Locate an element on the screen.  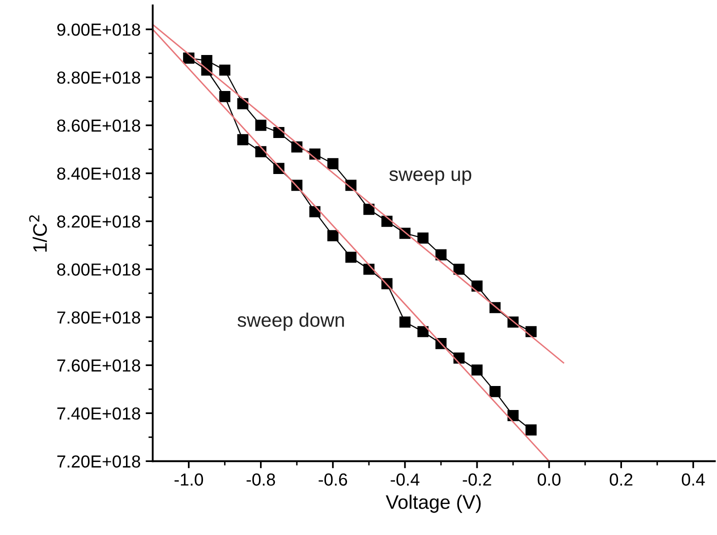
y-tick-label: 9.00E+018 is located at coordinates (98, 30).